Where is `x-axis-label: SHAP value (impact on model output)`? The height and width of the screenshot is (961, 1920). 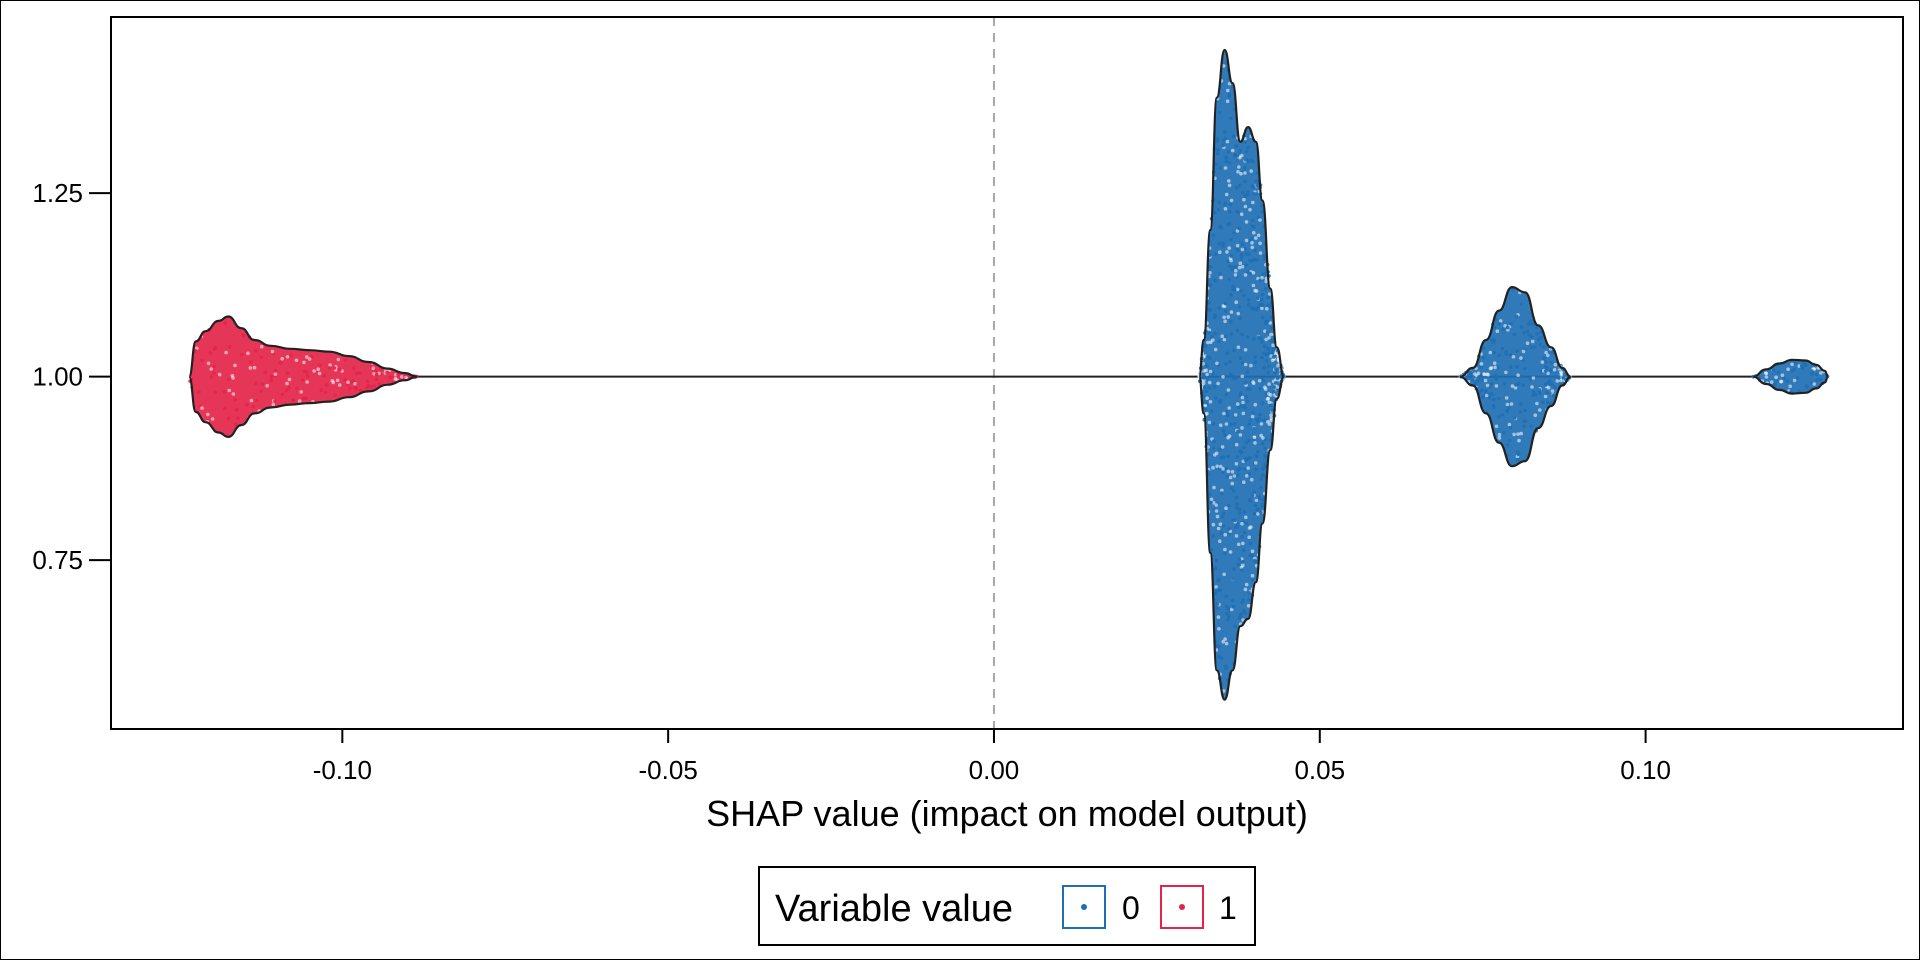 x-axis-label: SHAP value (impact on model output) is located at coordinates (1007, 813).